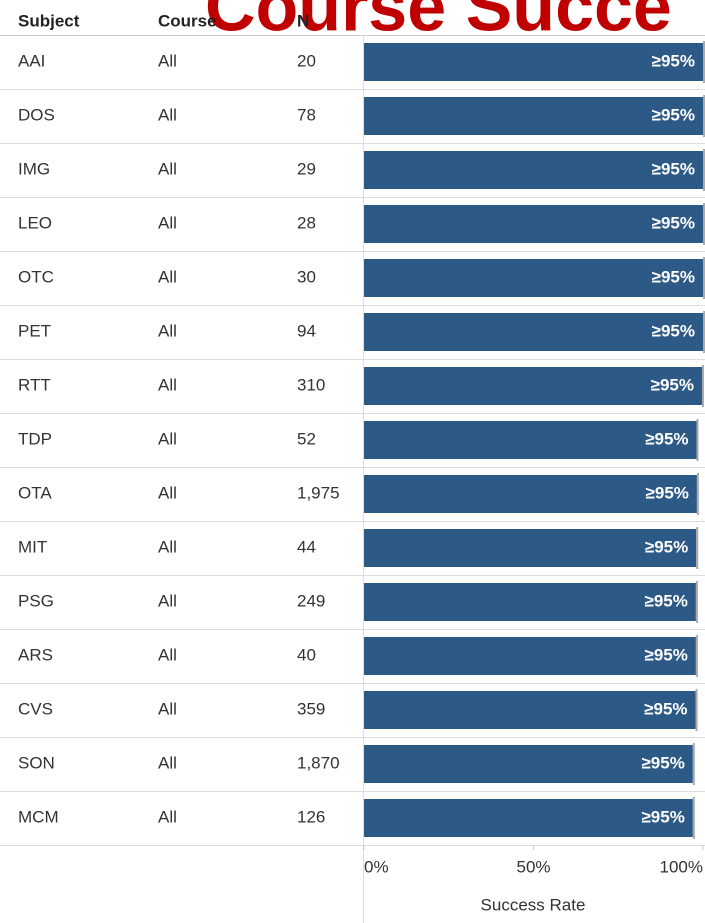  What do you see at coordinates (303, 20) in the screenshot?
I see `column-header: N` at bounding box center [303, 20].